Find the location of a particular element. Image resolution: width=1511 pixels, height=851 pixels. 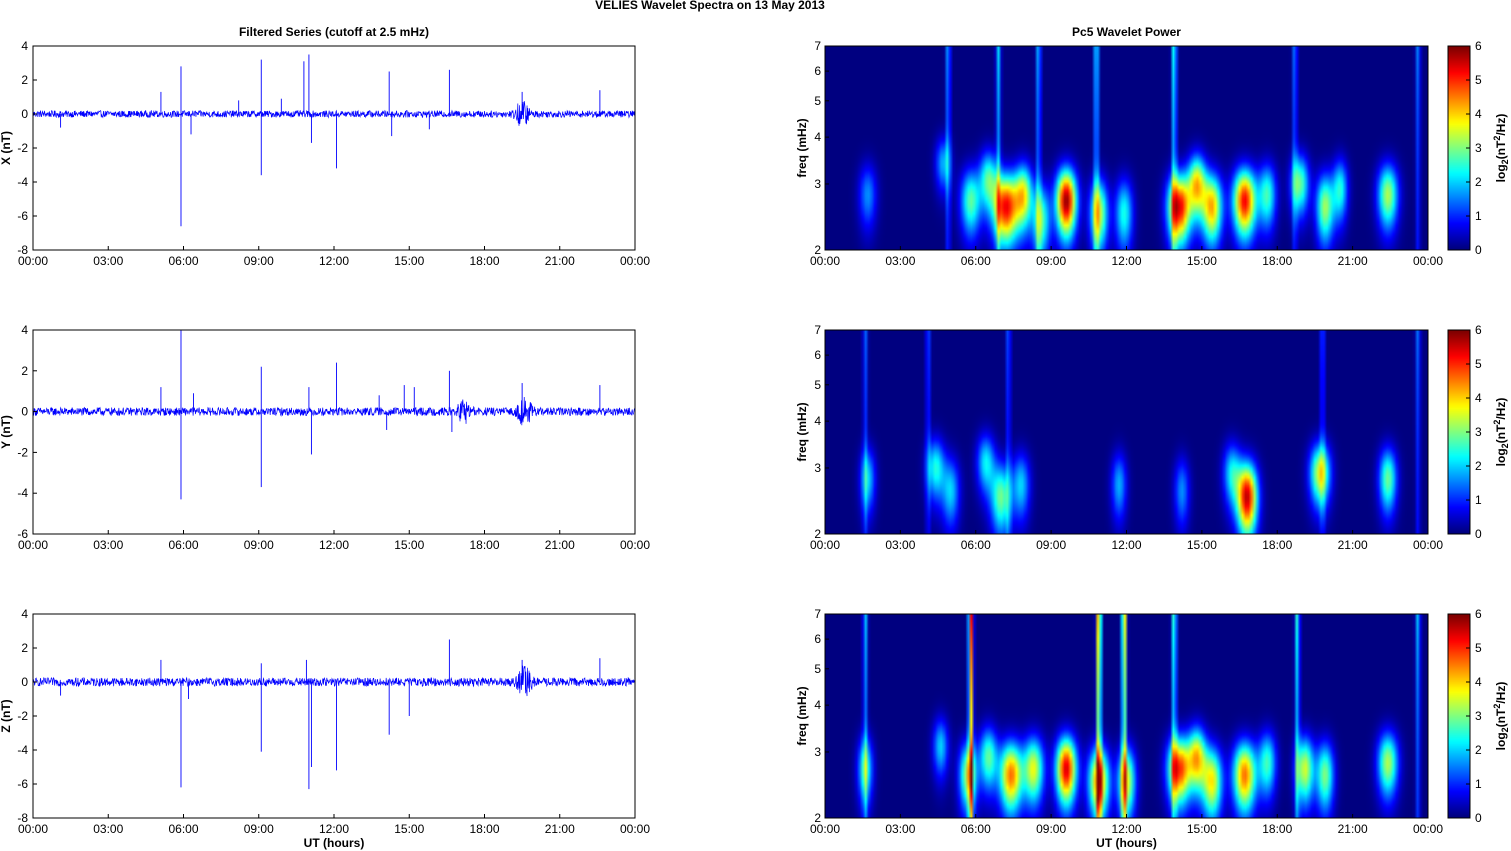

x-series-ytick-label: 2 is located at coordinates (24, 80).